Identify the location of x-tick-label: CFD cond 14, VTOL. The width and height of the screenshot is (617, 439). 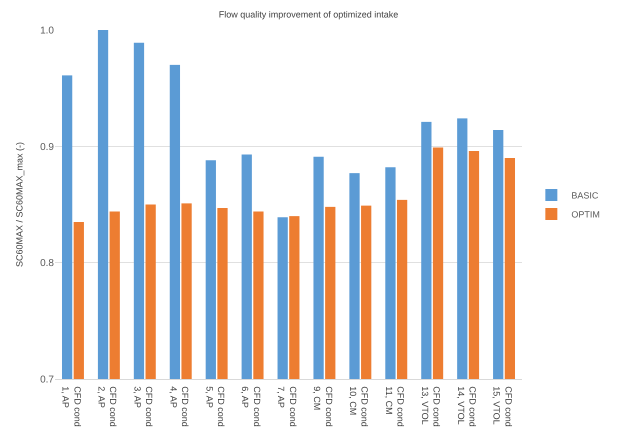
(467, 406).